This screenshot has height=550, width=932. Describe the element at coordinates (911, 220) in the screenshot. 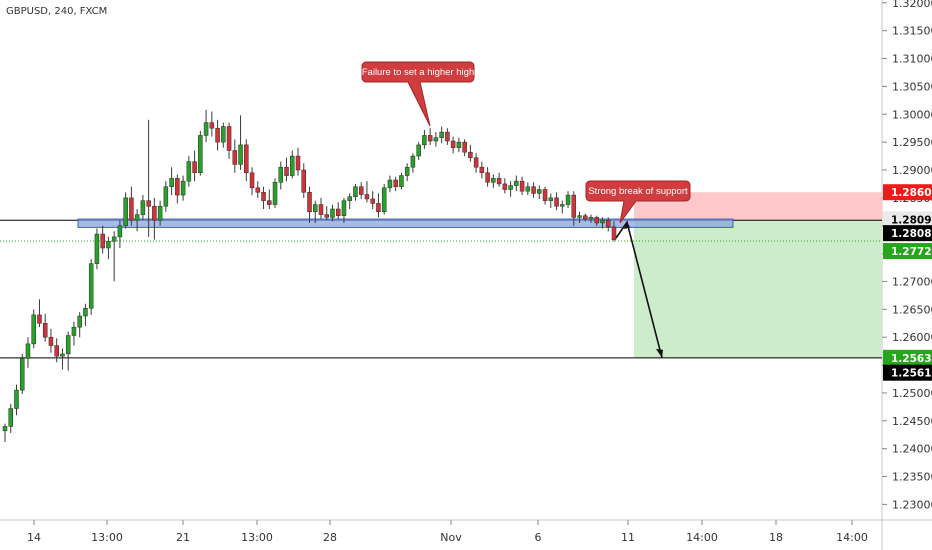

I see `price-tag-label: 1.28098` at that location.